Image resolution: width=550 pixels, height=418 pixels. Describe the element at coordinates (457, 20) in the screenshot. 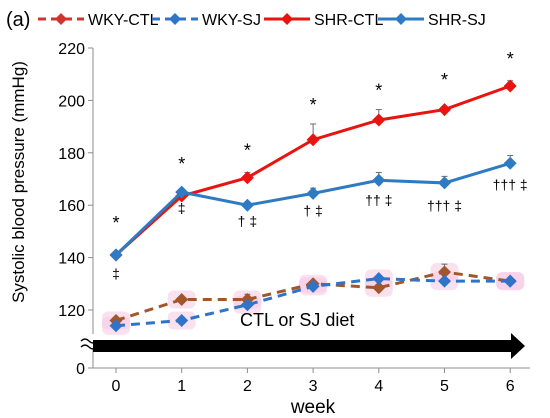

I see `legend-label: SHR-SJ` at that location.